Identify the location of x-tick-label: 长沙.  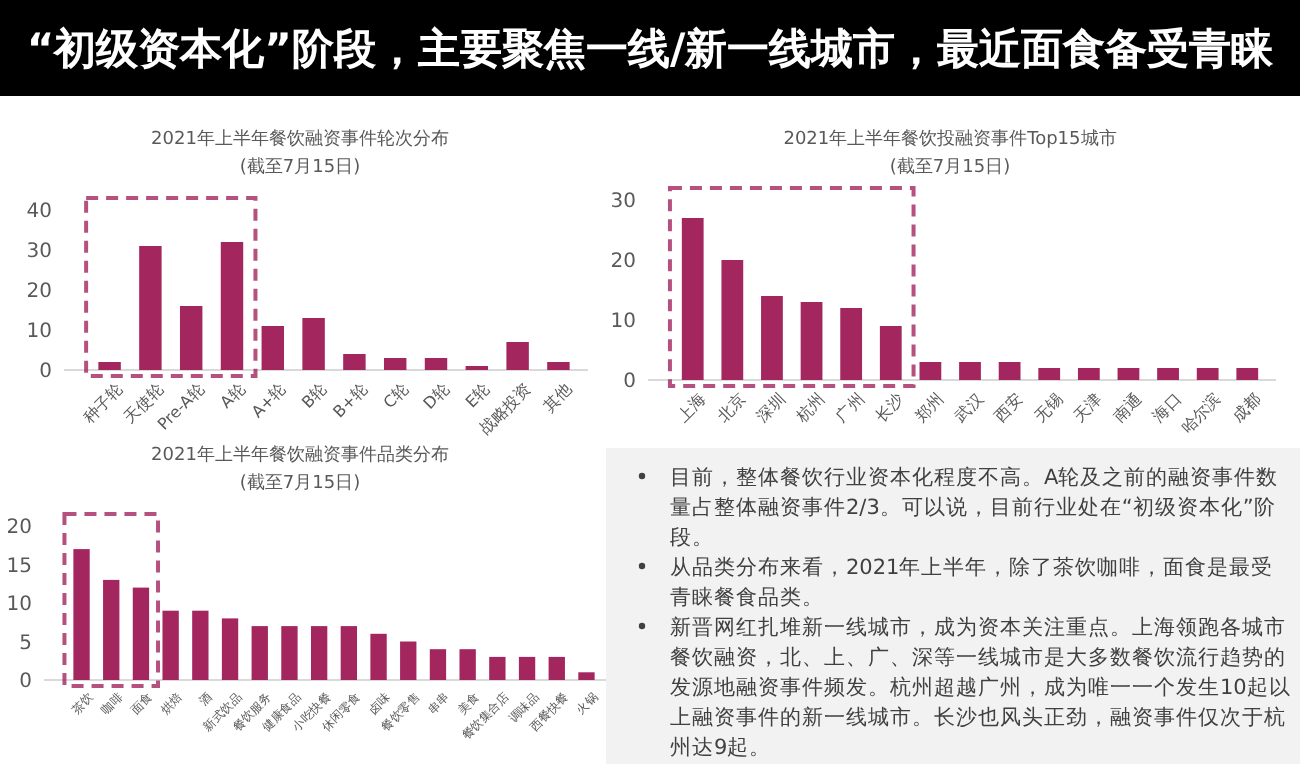
(890, 408).